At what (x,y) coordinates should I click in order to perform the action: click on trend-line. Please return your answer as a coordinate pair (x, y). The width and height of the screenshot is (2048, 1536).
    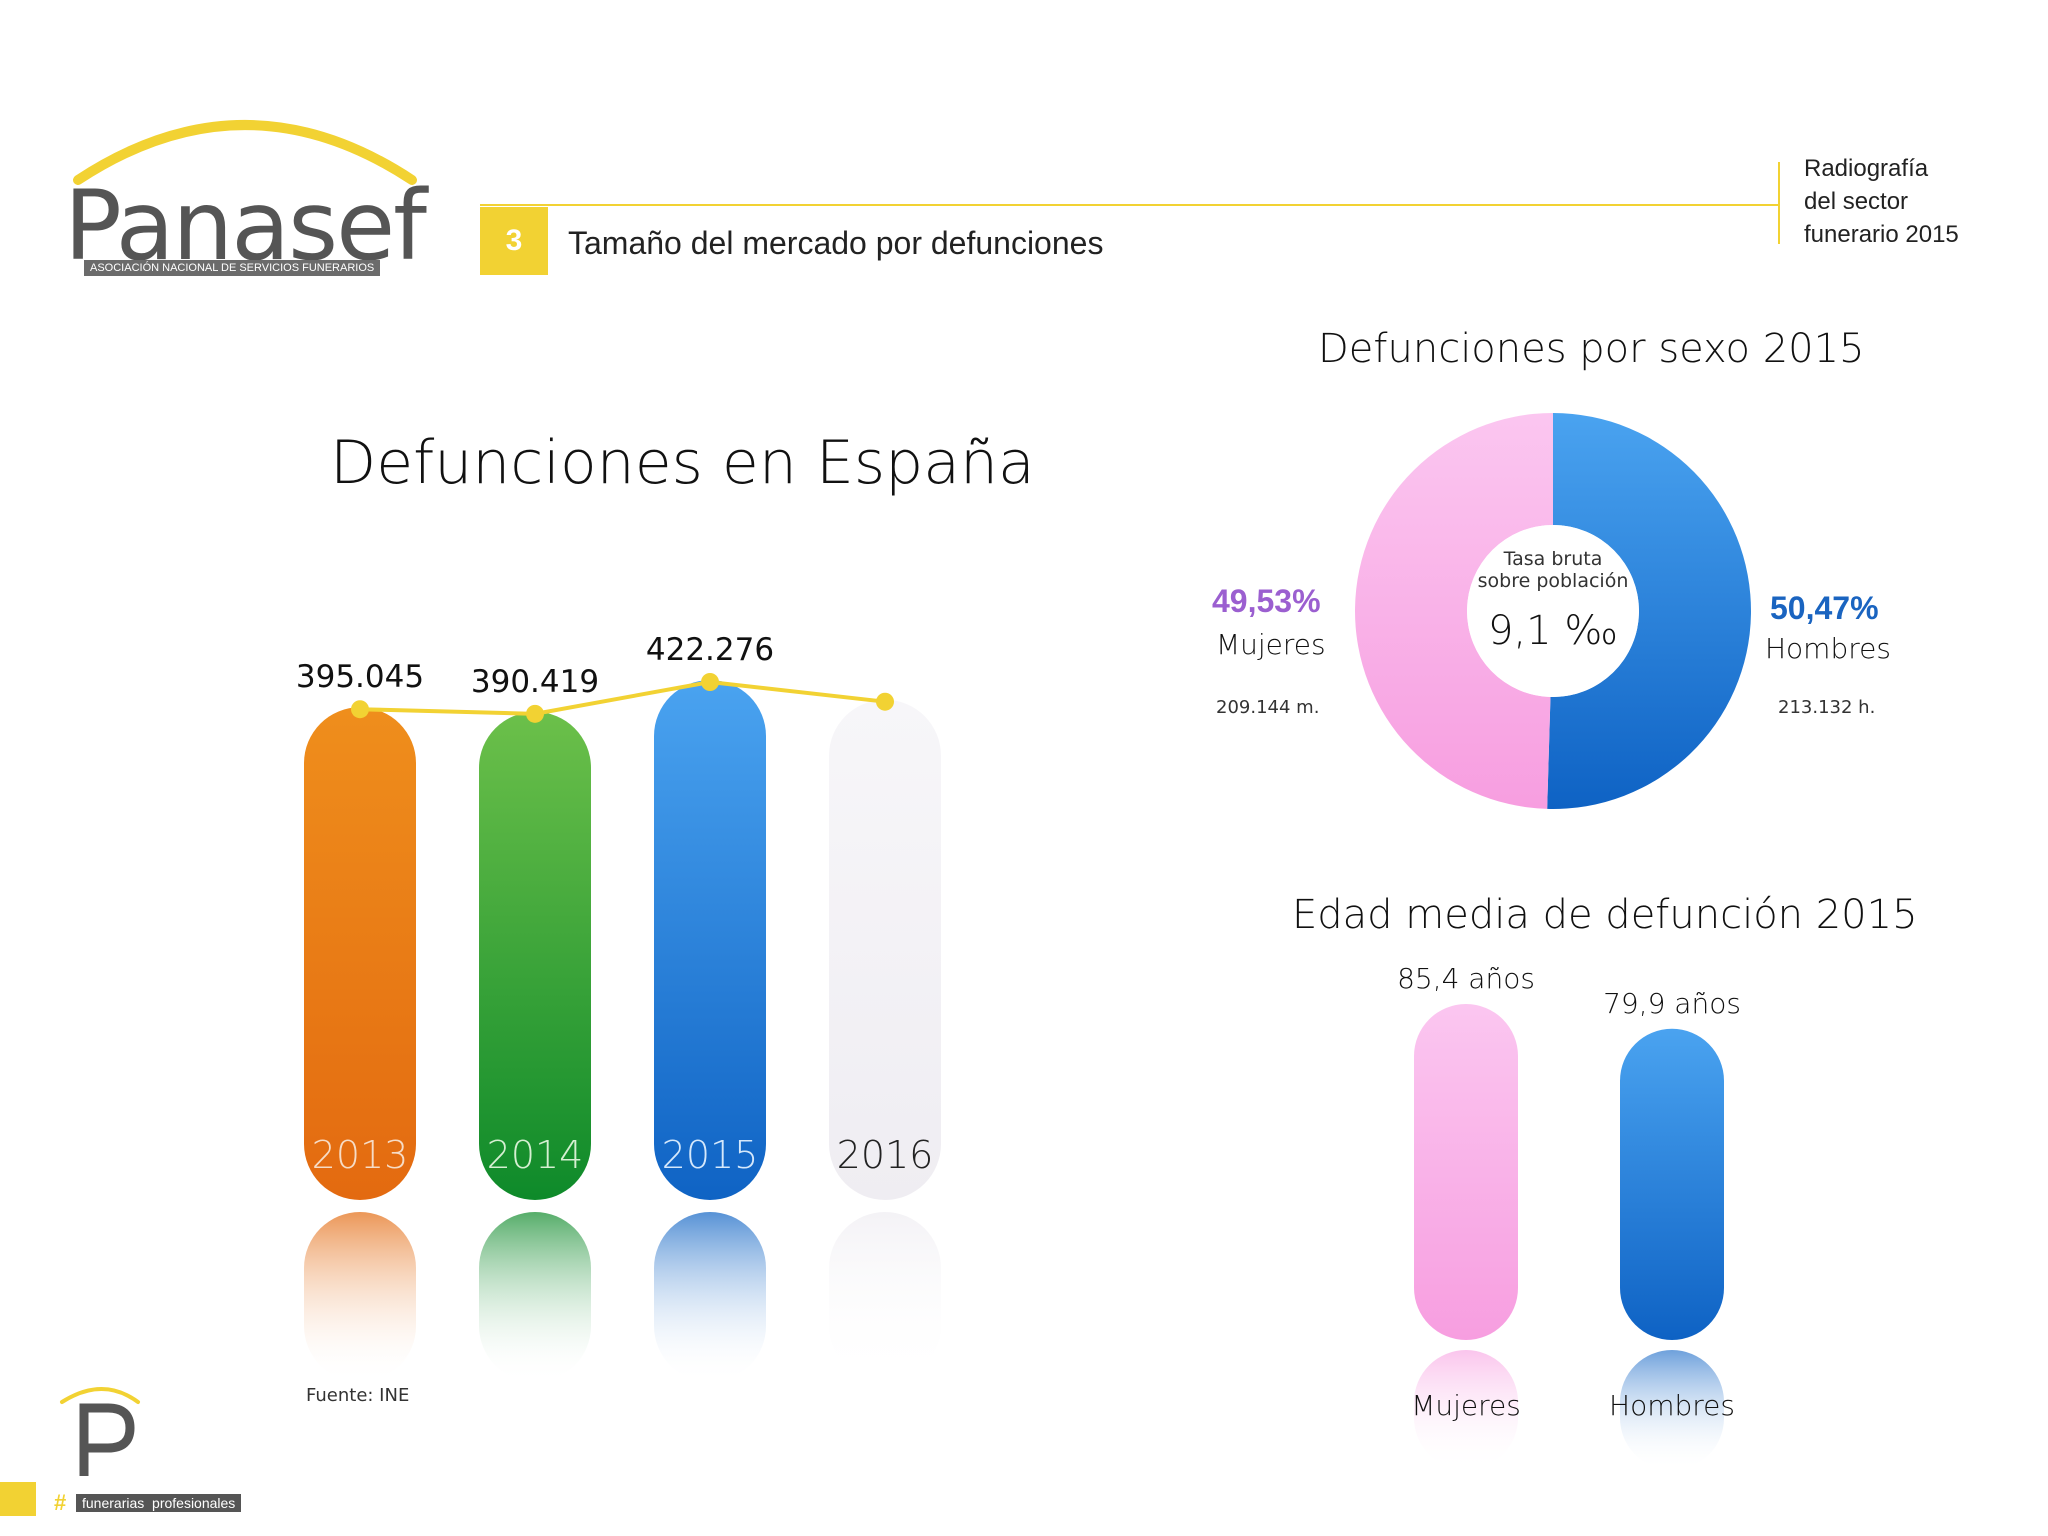
    Looking at the image, I should click on (622, 697).